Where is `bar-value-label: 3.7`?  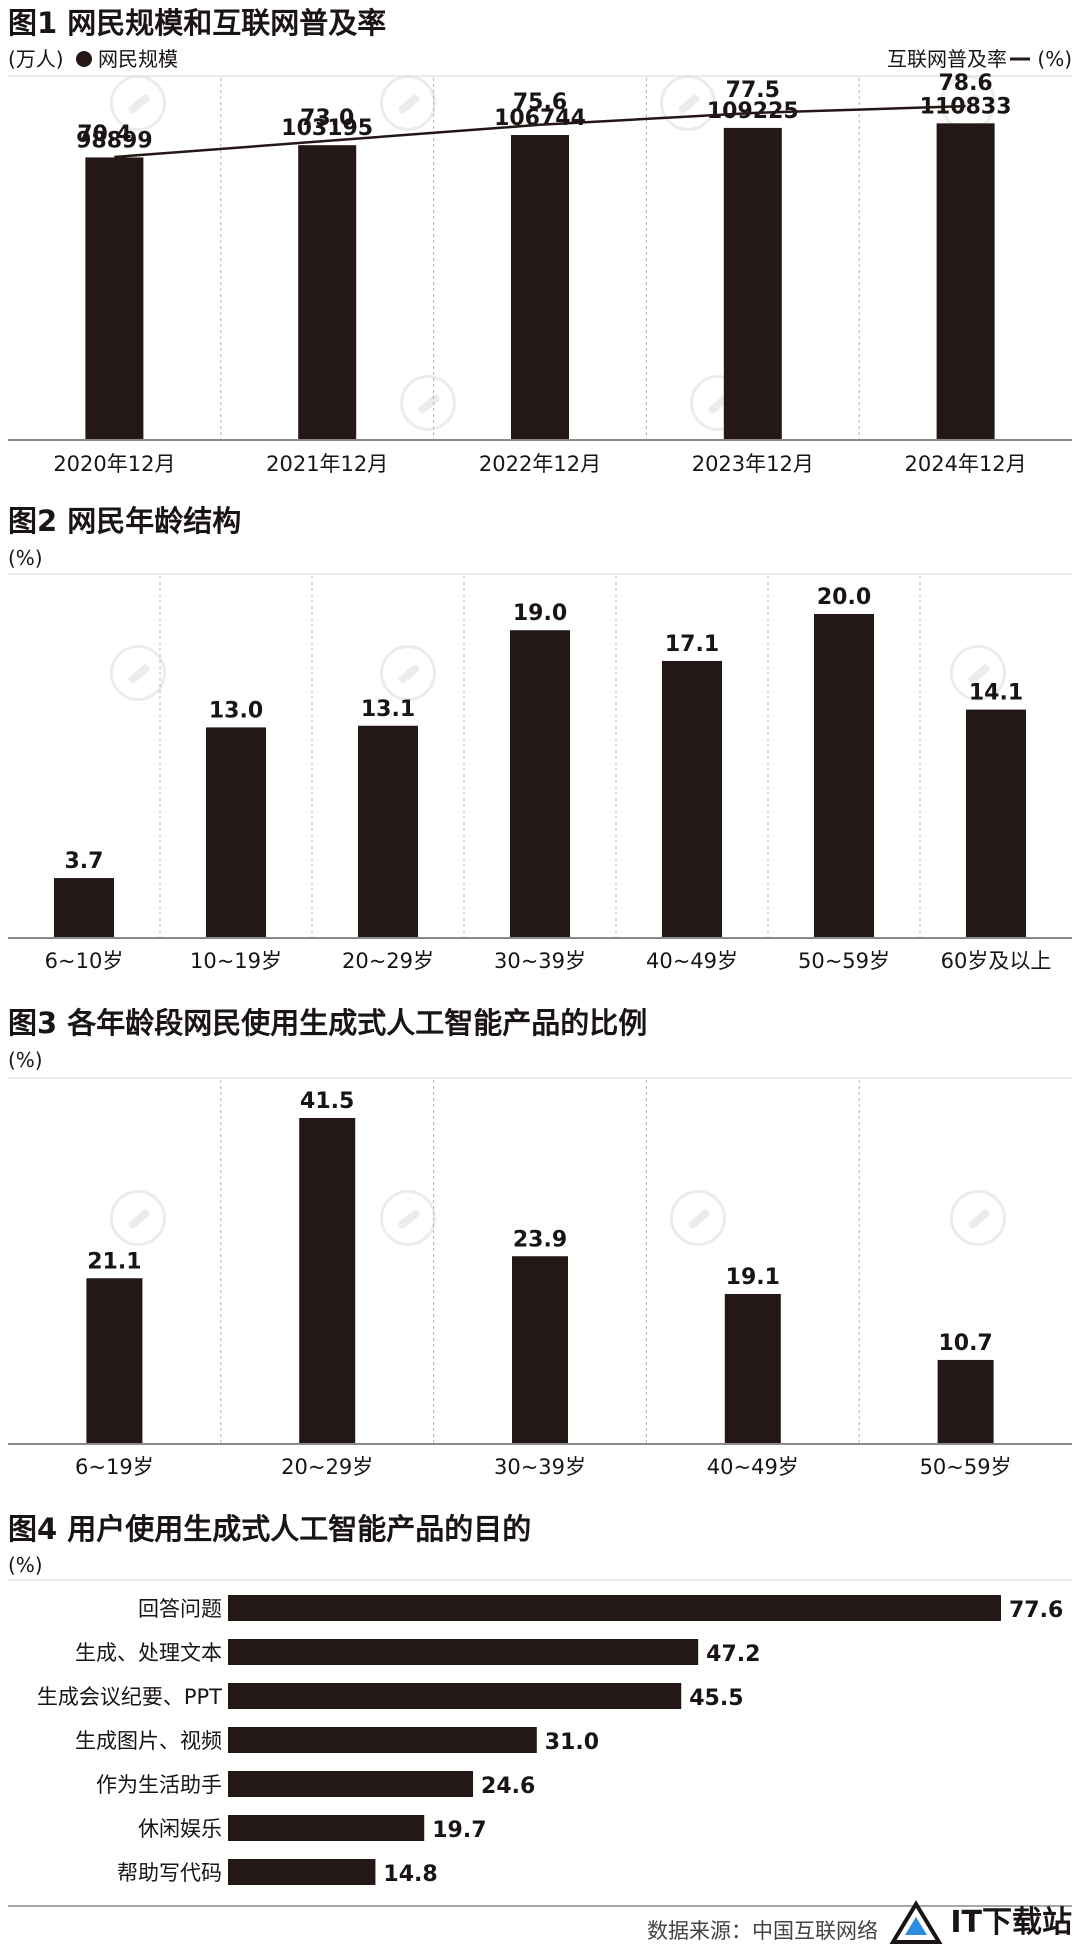 bar-value-label: 3.7 is located at coordinates (84, 861).